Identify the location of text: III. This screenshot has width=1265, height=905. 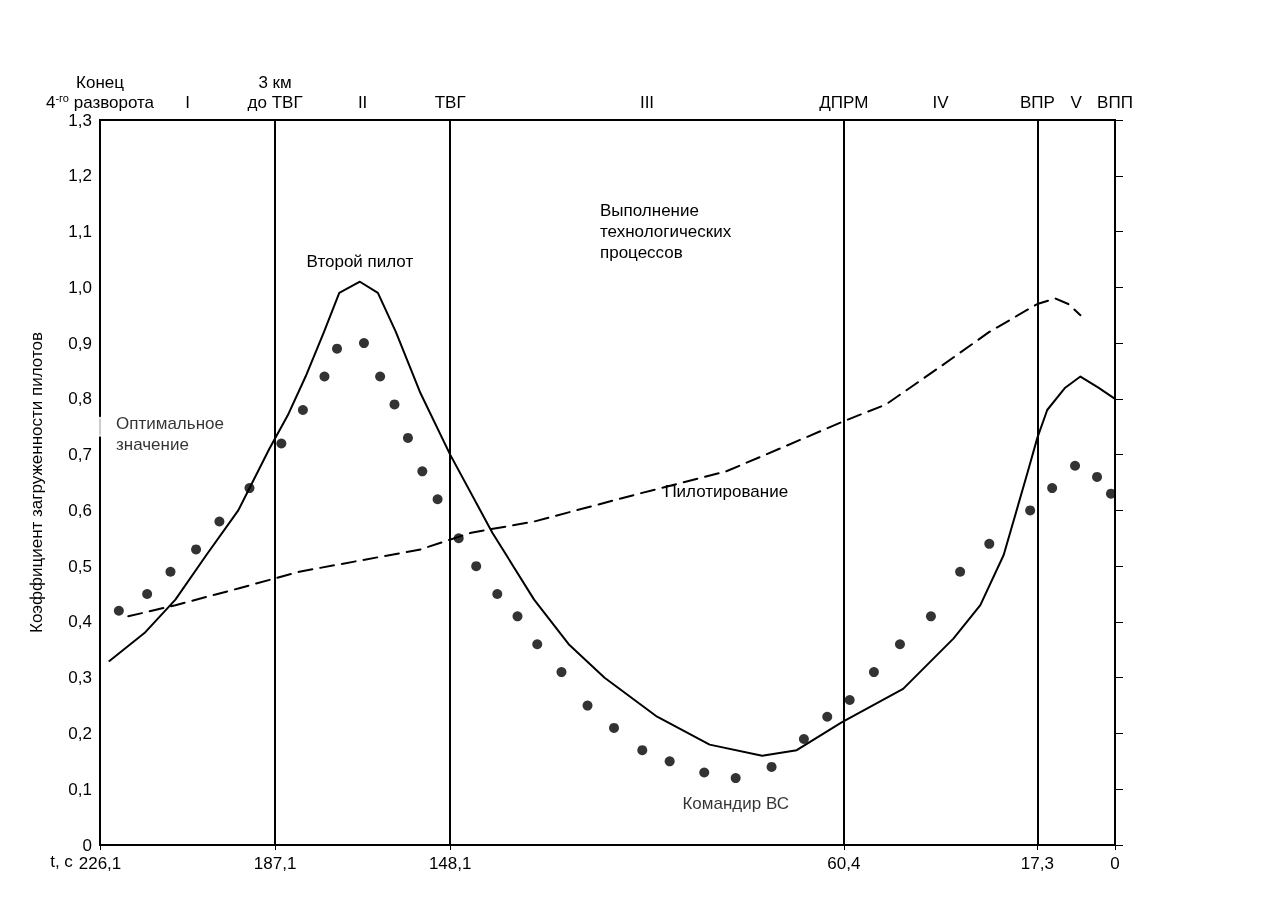
(647, 102).